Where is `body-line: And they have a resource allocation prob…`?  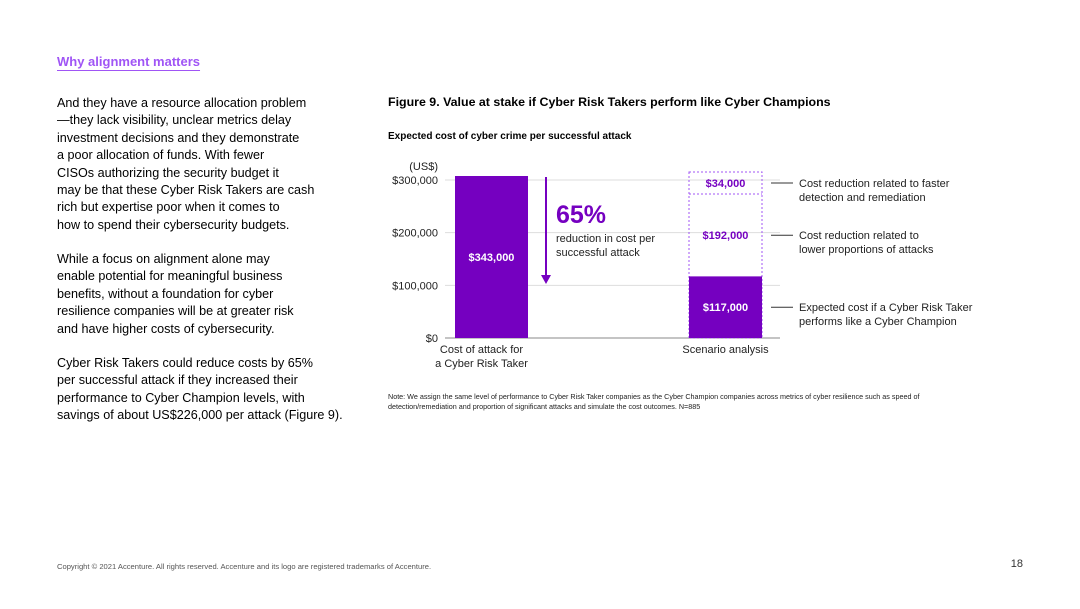
body-line: And they have a resource allocation prob… is located at coordinates (182, 103).